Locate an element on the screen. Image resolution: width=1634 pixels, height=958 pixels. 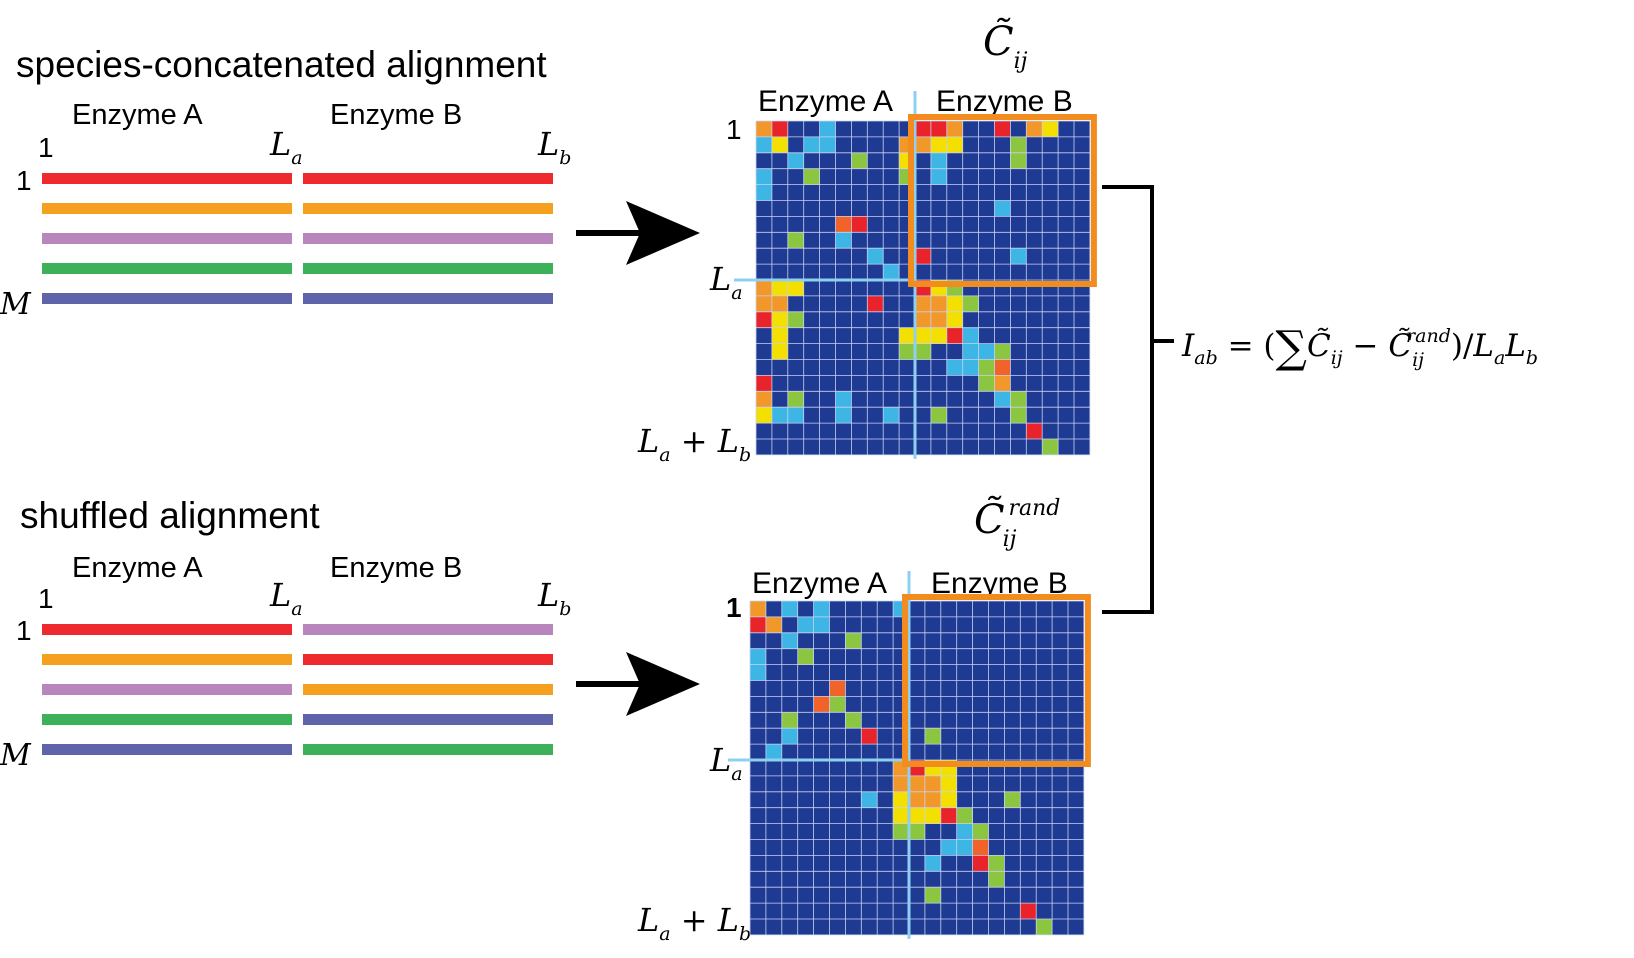
inter-enzyme-block-highlight is located at coordinates (996, 680).